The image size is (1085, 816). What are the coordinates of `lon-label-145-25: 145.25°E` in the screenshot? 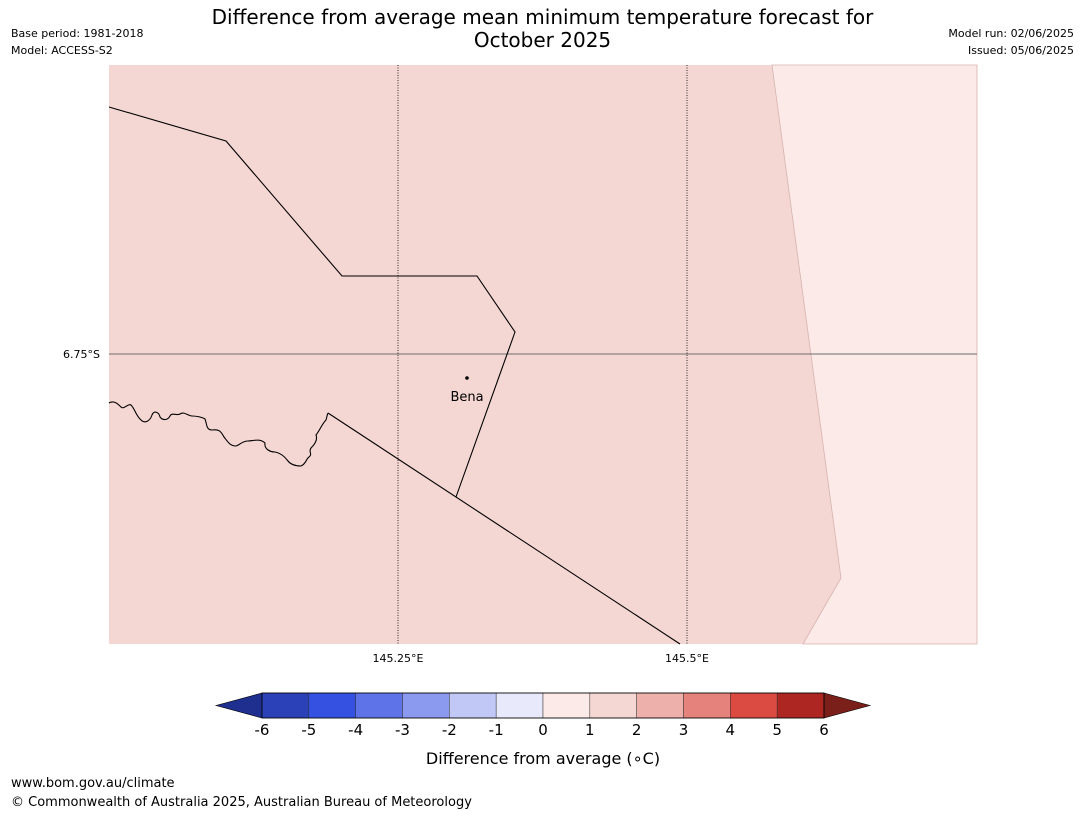 It's located at (398, 658).